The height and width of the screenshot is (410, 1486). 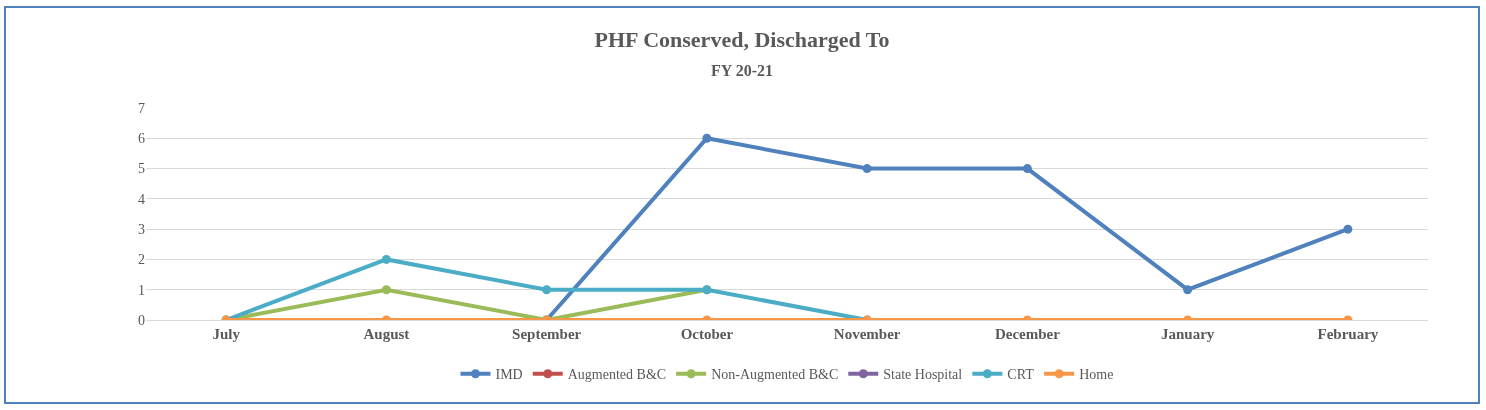 What do you see at coordinates (707, 334) in the screenshot?
I see `x-tick-label: October` at bounding box center [707, 334].